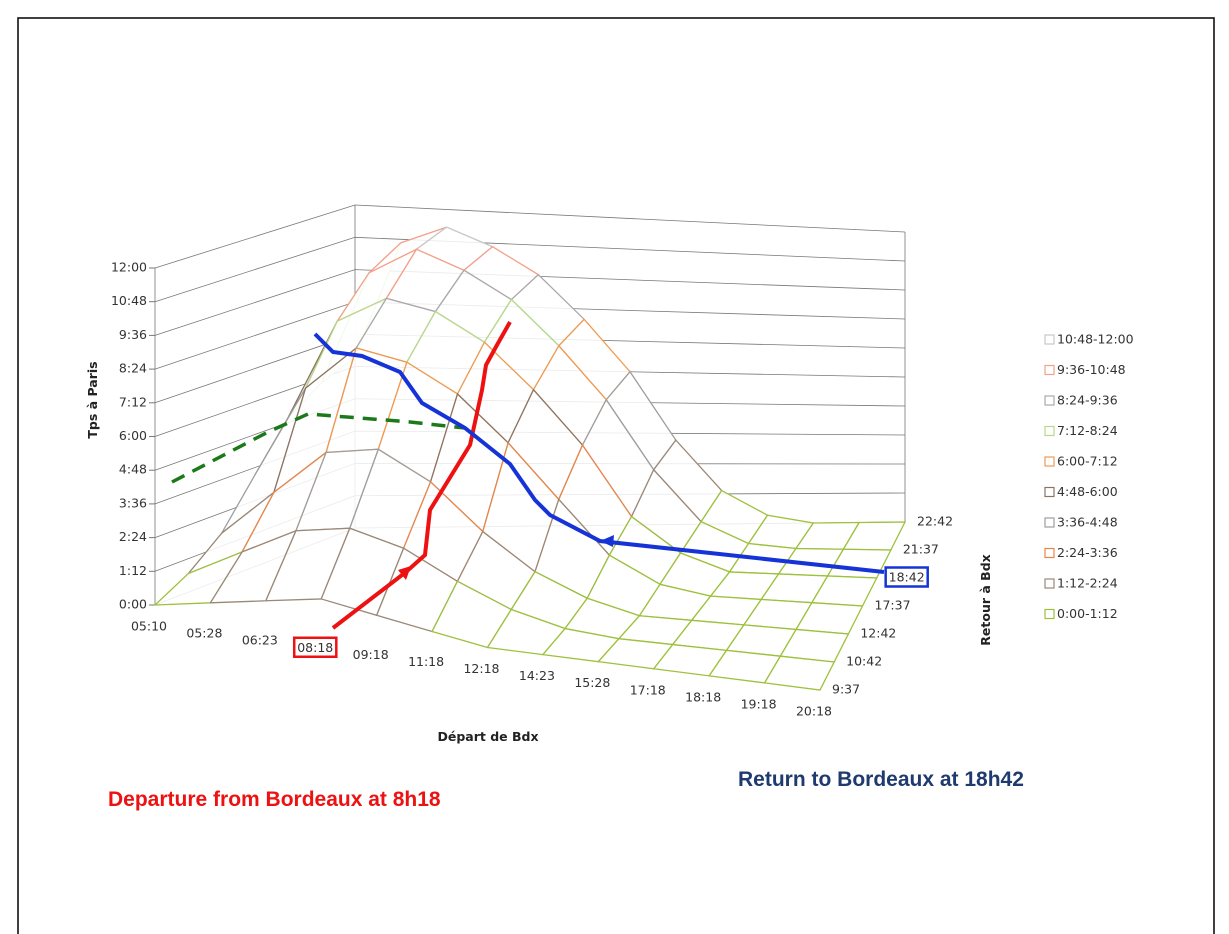  I want to click on x-tick-label: 08:18, so click(315, 647).